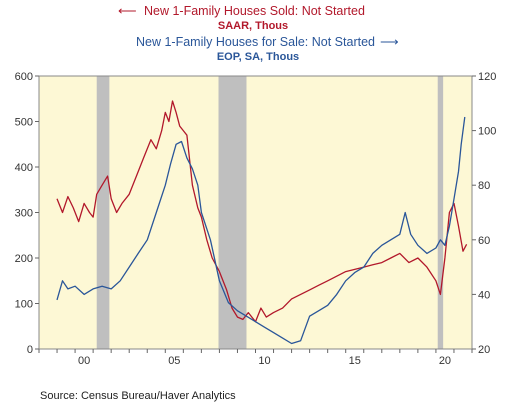 The height and width of the screenshot is (405, 512). What do you see at coordinates (24, 259) in the screenshot?
I see `y-left-tick-label: 200` at bounding box center [24, 259].